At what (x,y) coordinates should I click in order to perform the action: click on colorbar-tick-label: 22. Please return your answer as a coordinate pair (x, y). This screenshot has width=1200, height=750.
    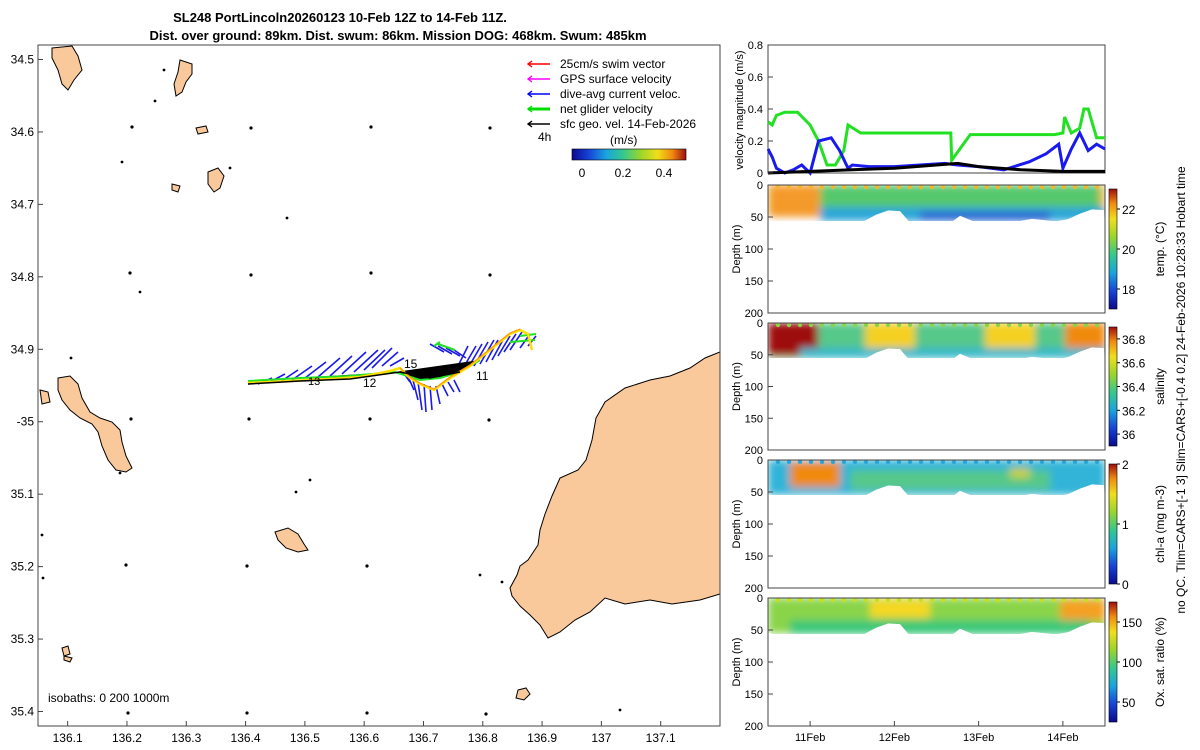
    Looking at the image, I should click on (1129, 210).